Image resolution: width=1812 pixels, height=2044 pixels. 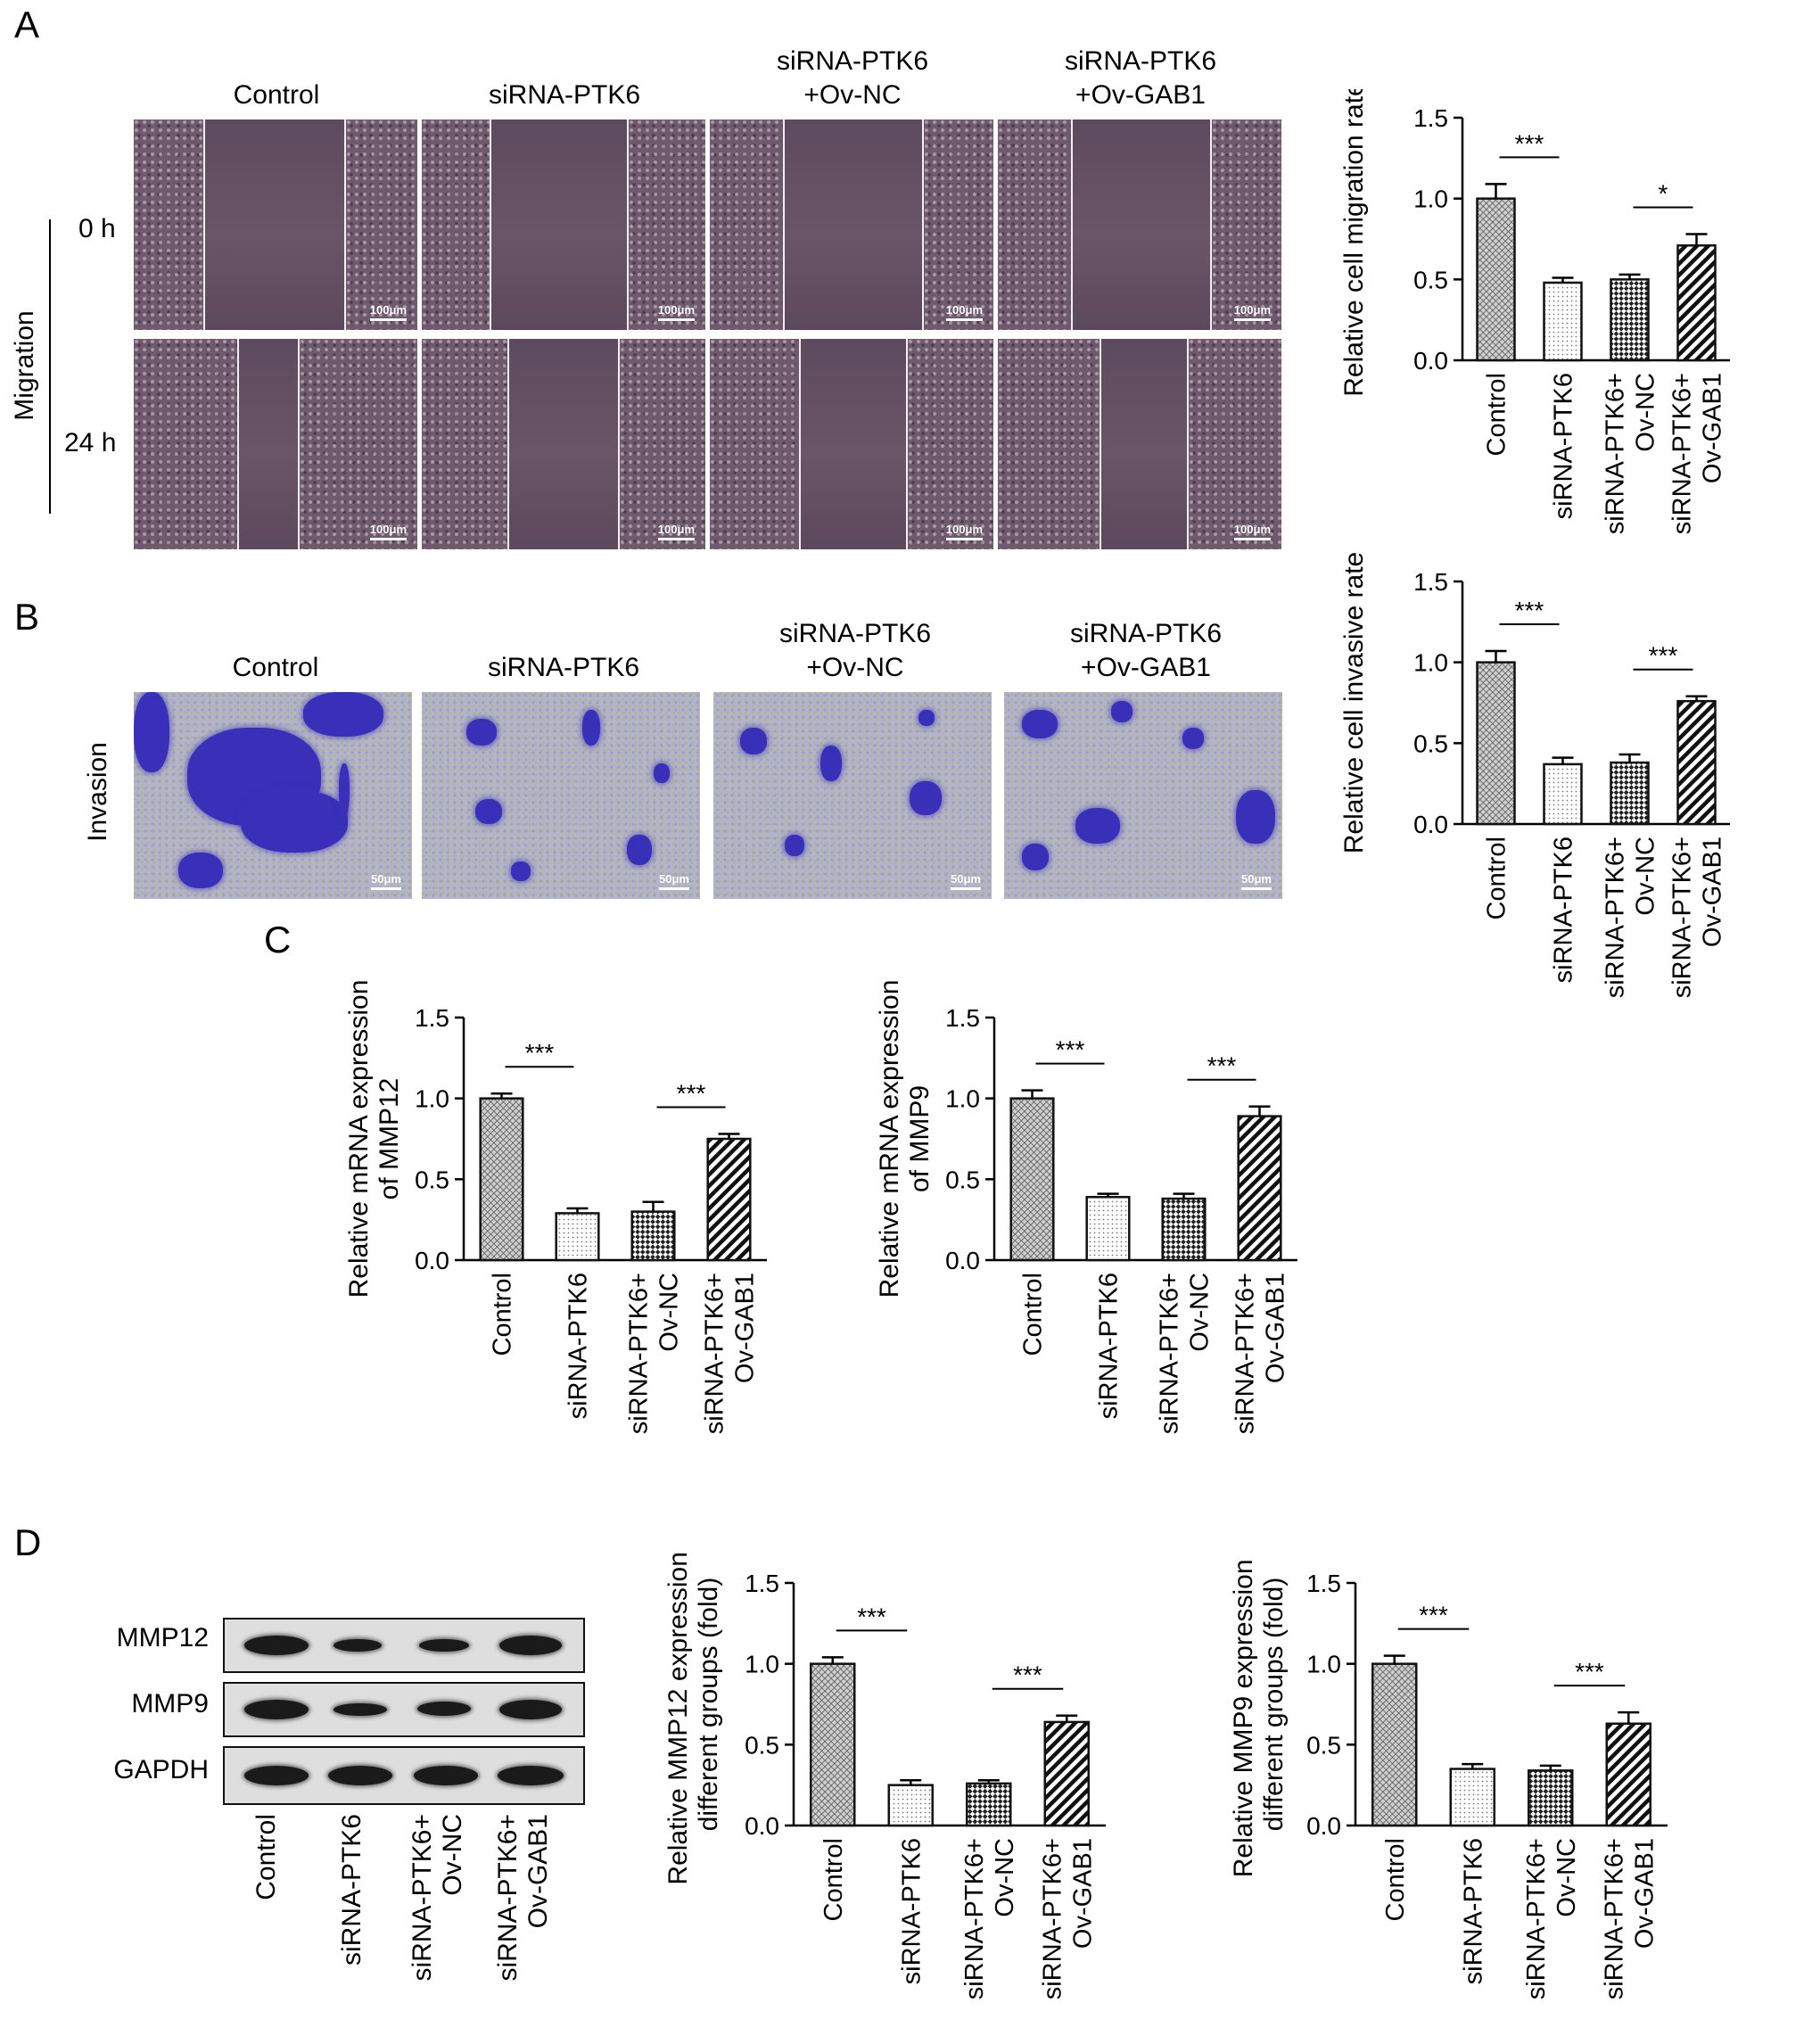 I want to click on invasion-side-label: Invasion, so click(x=97, y=792).